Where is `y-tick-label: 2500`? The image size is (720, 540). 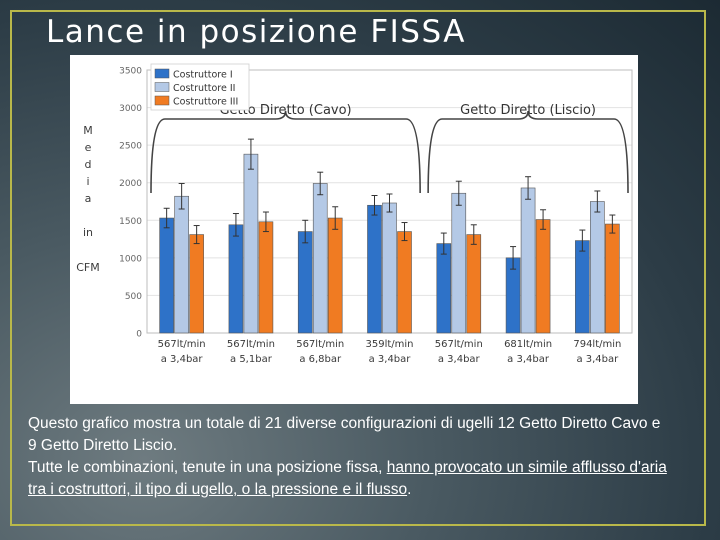
y-tick-label: 2500 is located at coordinates (130, 147).